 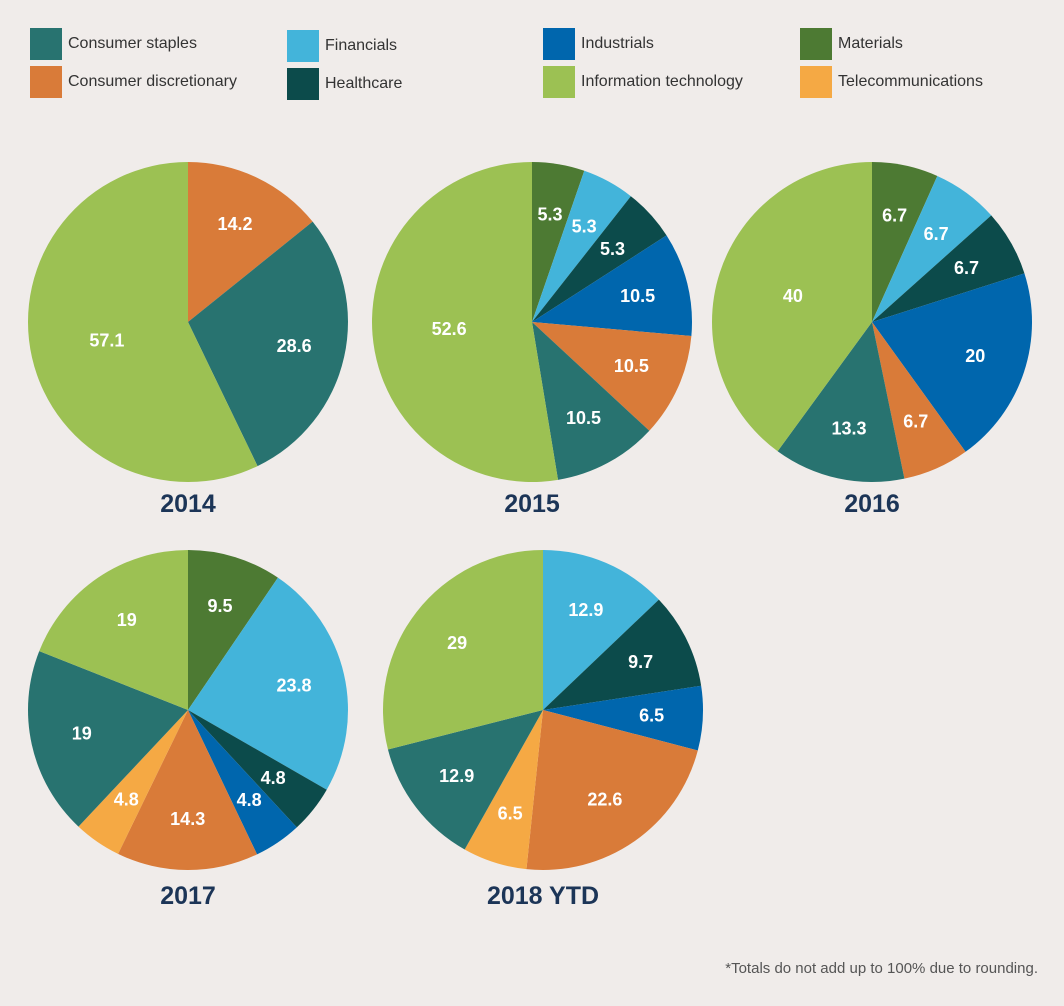 What do you see at coordinates (872, 504) in the screenshot?
I see `pie-title: 2016` at bounding box center [872, 504].